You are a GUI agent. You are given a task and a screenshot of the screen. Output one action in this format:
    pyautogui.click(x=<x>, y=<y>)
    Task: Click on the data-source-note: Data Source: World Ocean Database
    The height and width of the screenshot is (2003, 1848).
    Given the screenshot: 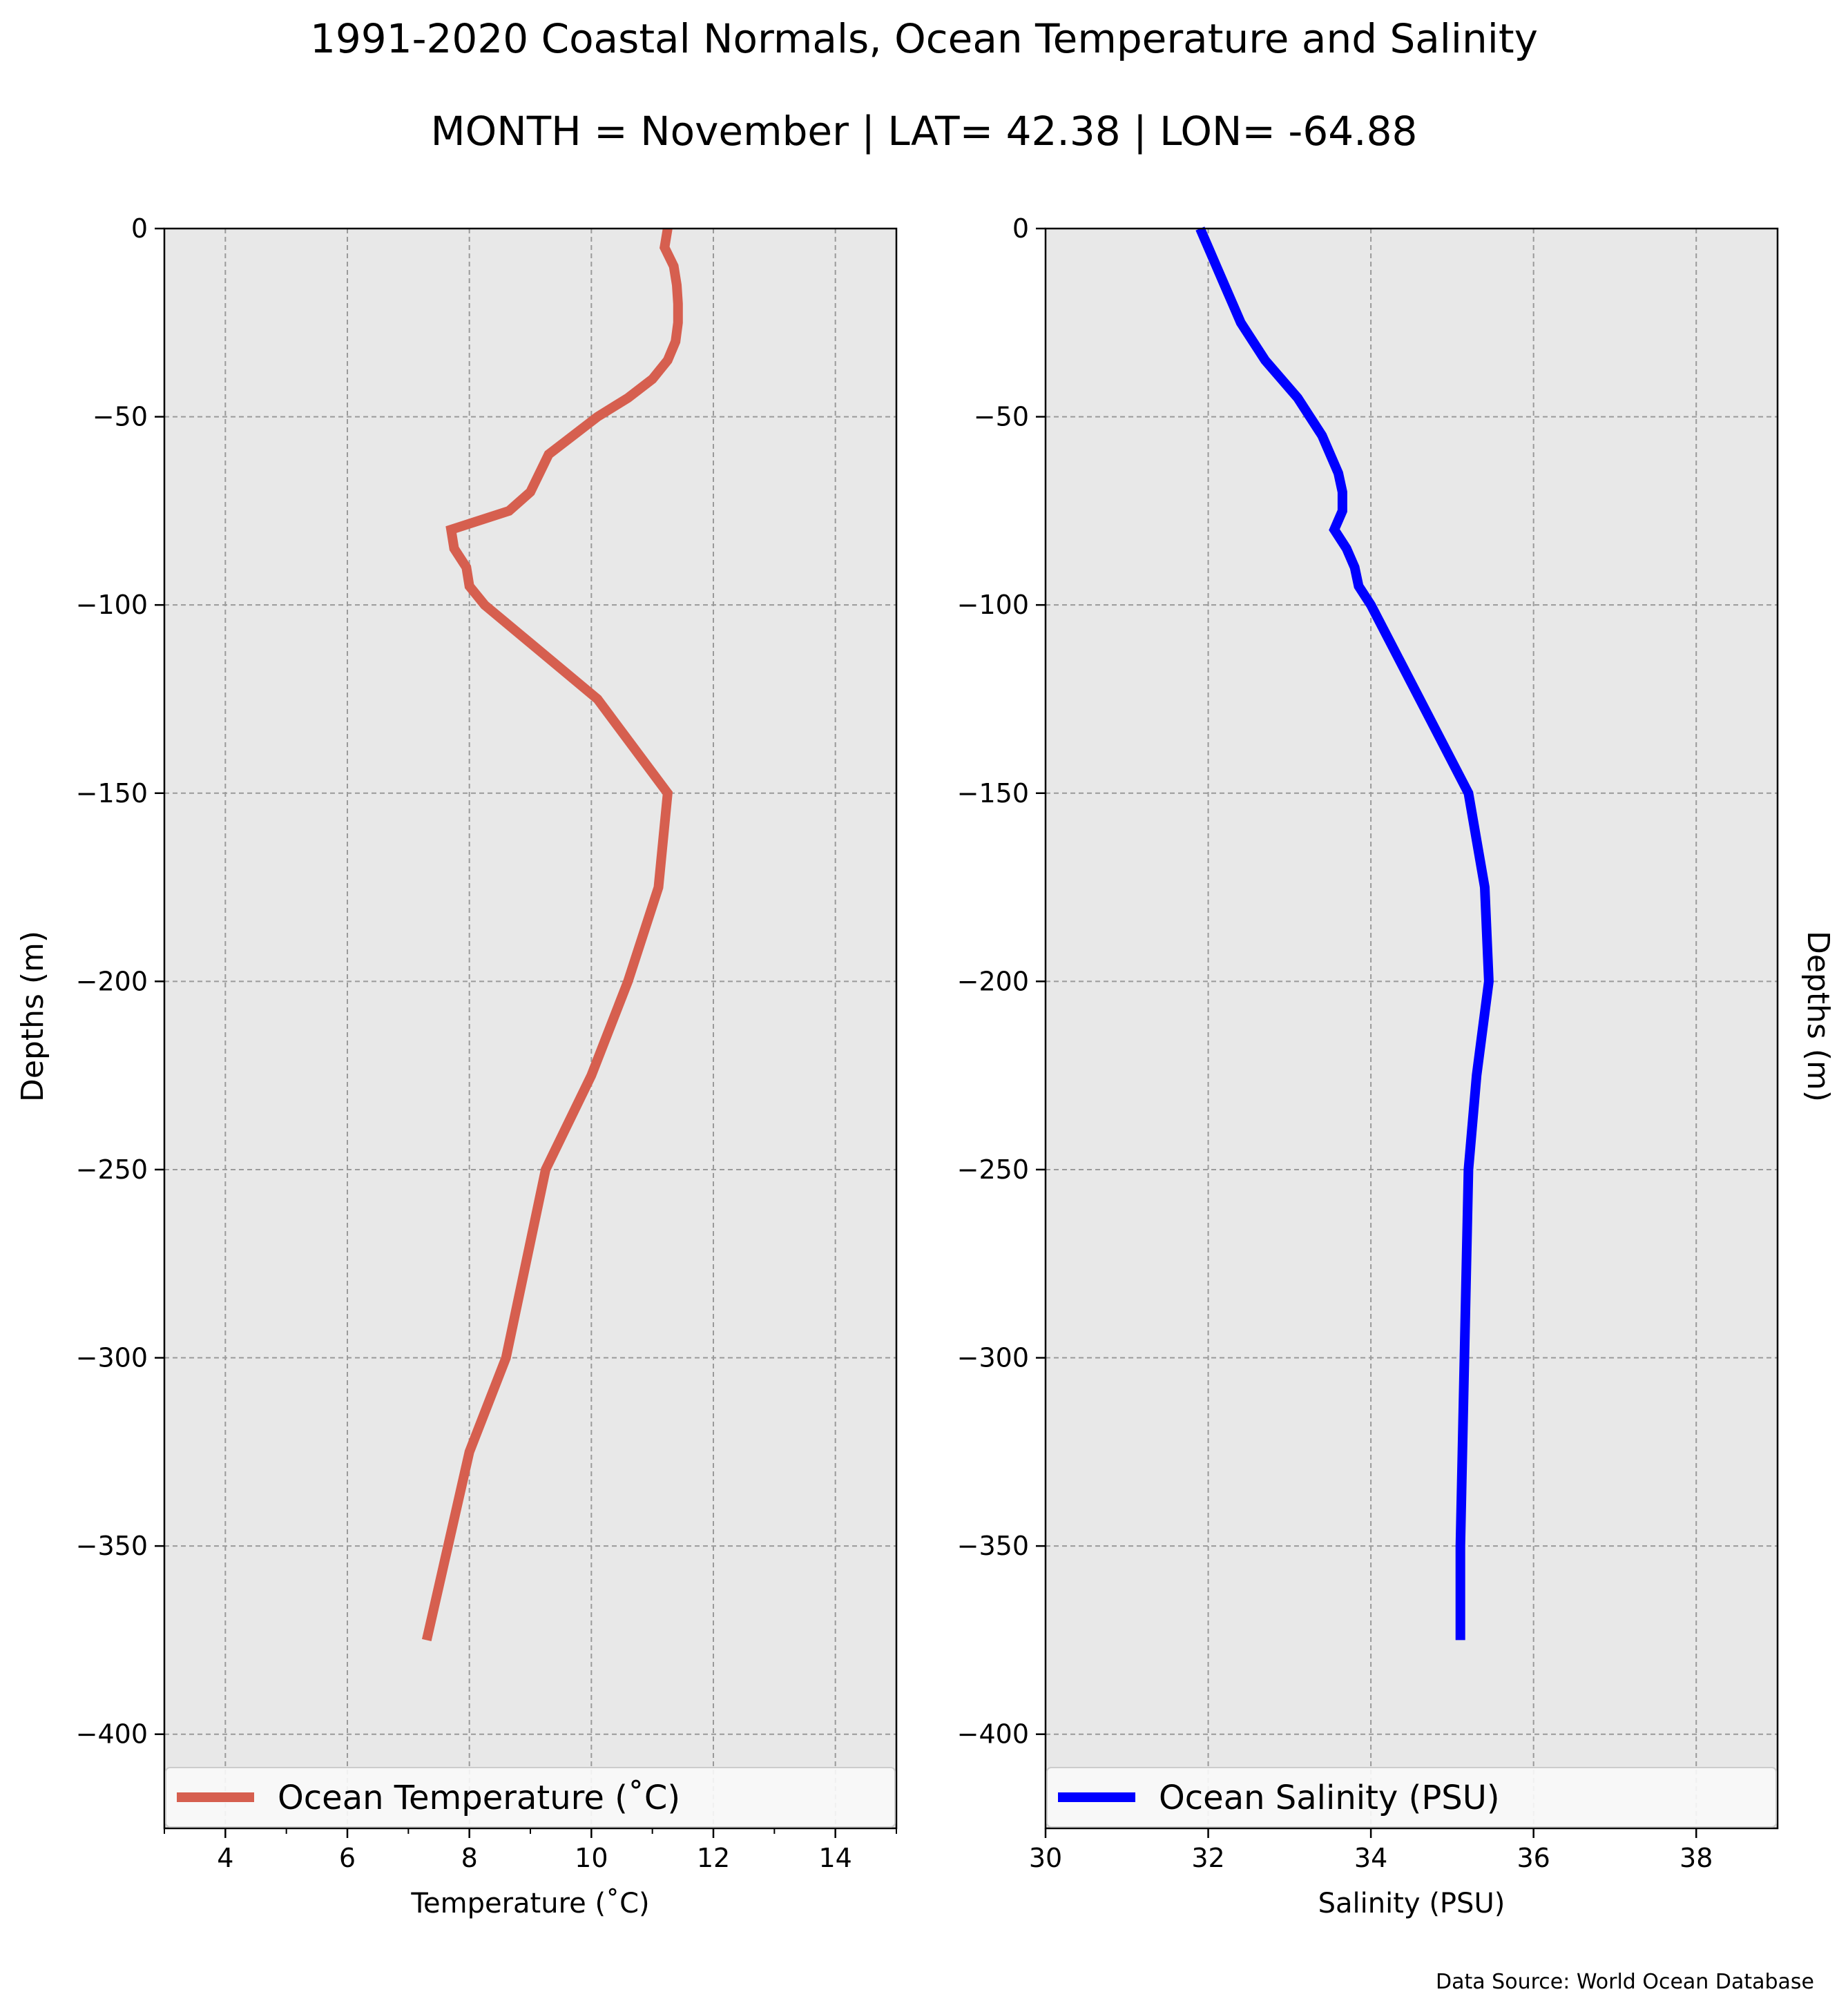 What is the action you would take?
    pyautogui.click(x=1625, y=1982)
    